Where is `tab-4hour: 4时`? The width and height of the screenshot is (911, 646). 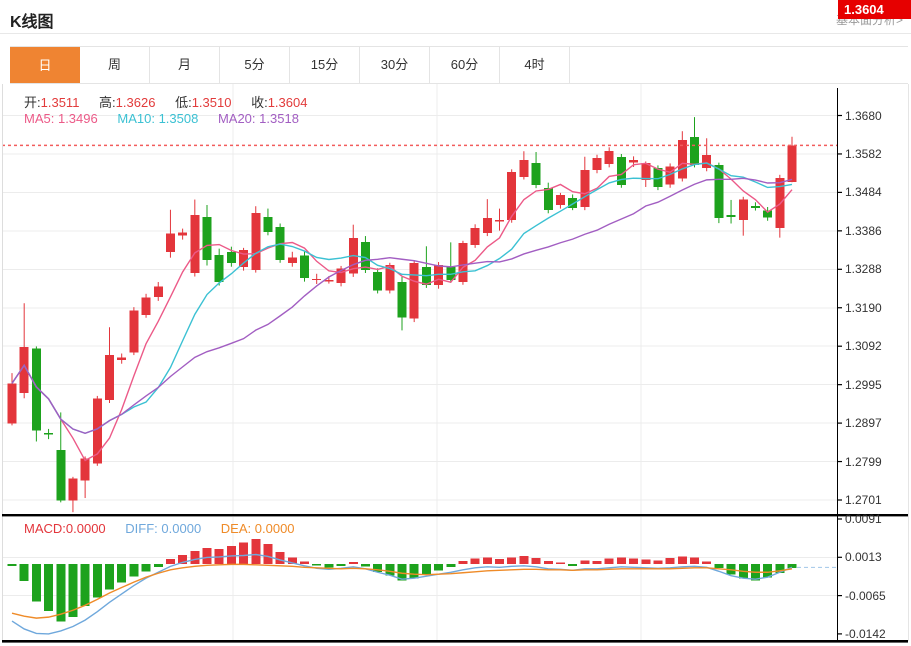
tab-4hour: 4时 is located at coordinates (535, 65).